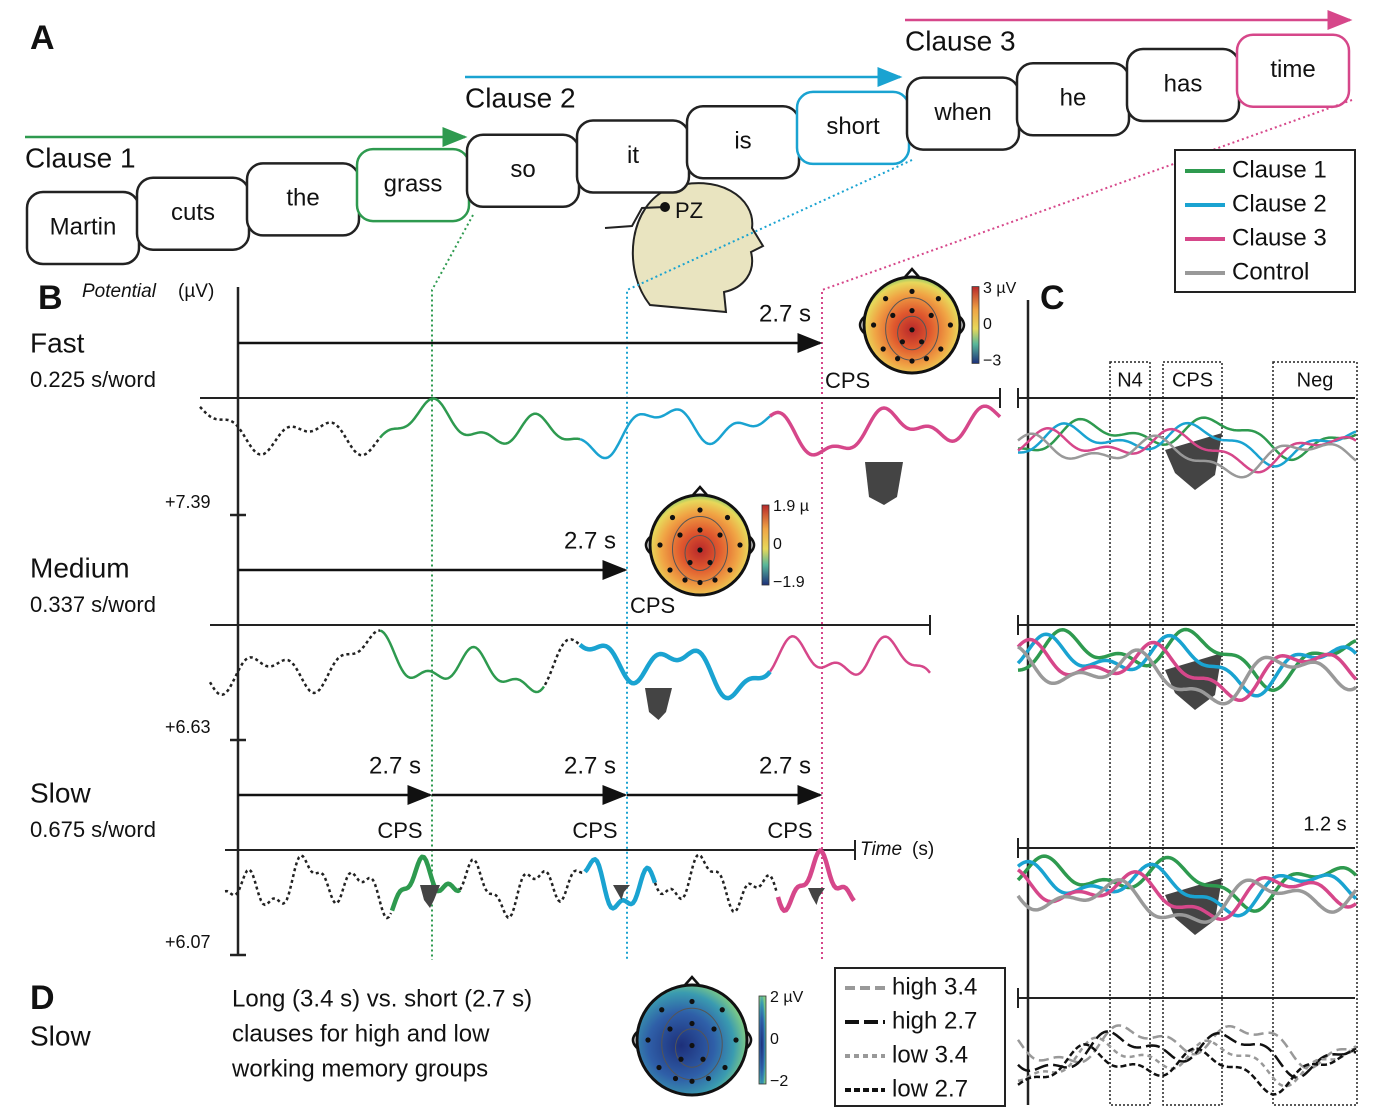 The width and height of the screenshot is (1376, 1120). I want to click on word: cuts, so click(193, 212).